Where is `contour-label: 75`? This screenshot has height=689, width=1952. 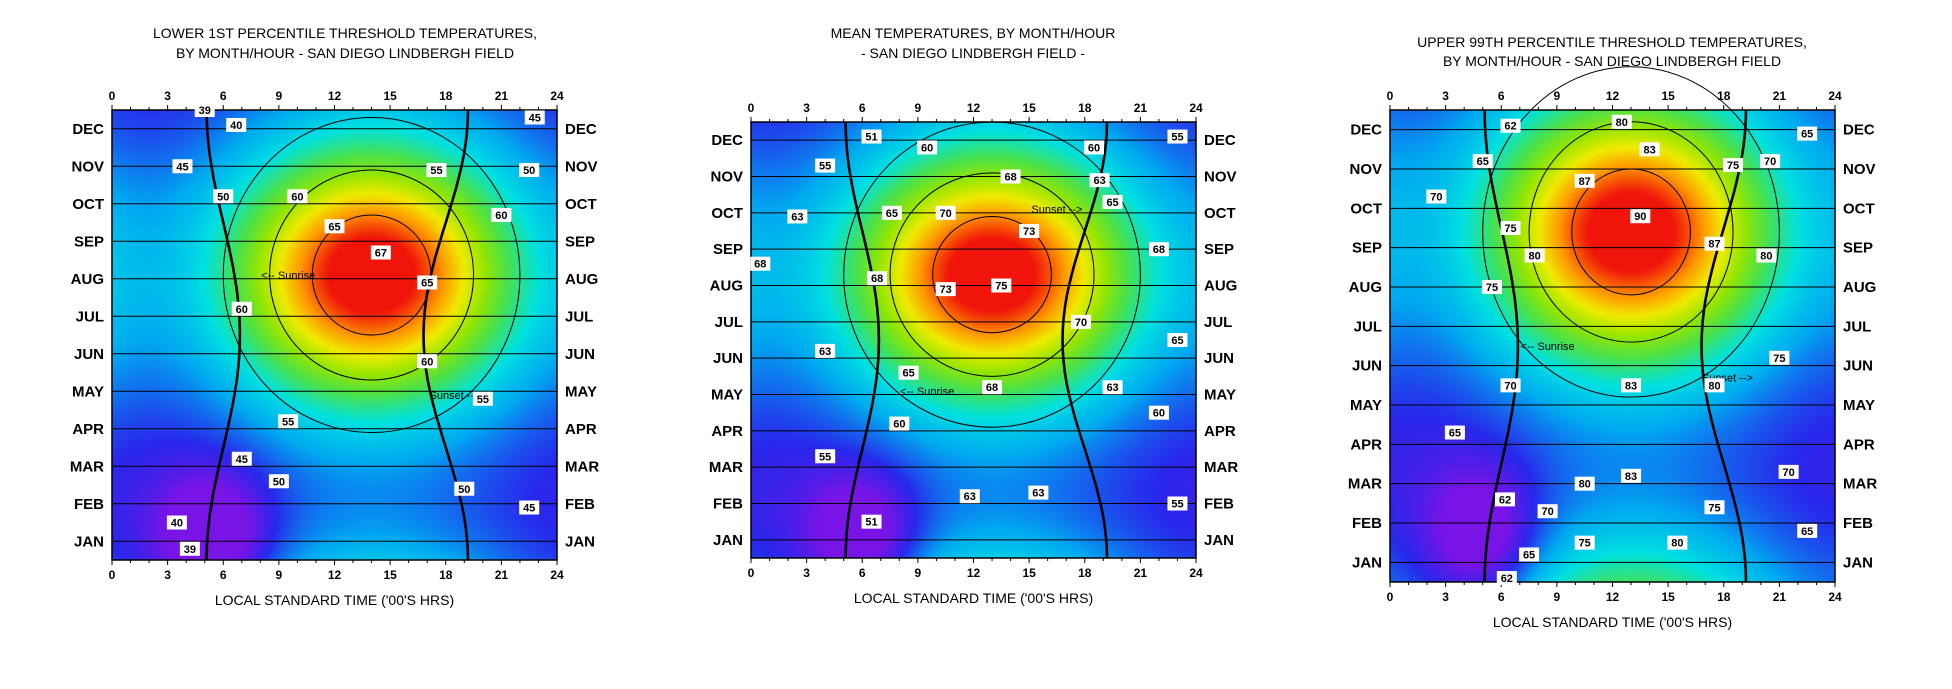 contour-label: 75 is located at coordinates (1779, 357).